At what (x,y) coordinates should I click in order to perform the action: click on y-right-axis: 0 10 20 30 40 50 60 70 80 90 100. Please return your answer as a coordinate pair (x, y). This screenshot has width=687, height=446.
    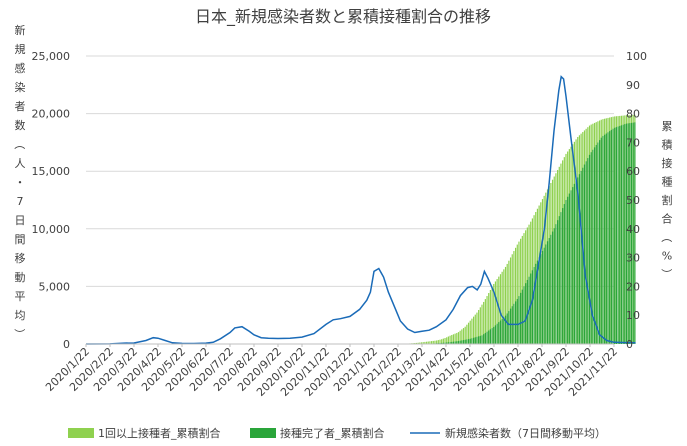
    Looking at the image, I should click on (636, 200).